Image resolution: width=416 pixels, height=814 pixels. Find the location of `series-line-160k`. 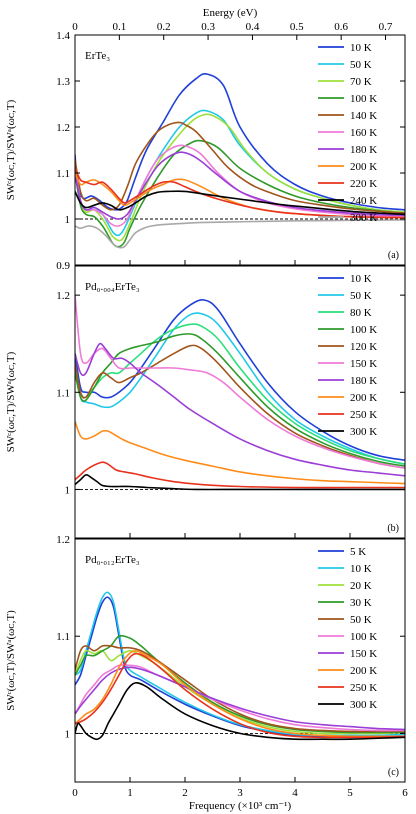

series-line-160k is located at coordinates (240, 185).